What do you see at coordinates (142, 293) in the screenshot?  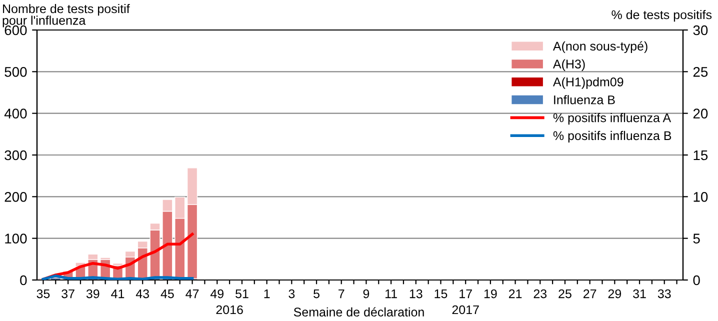 I see `x-tick-label: 43` at bounding box center [142, 293].